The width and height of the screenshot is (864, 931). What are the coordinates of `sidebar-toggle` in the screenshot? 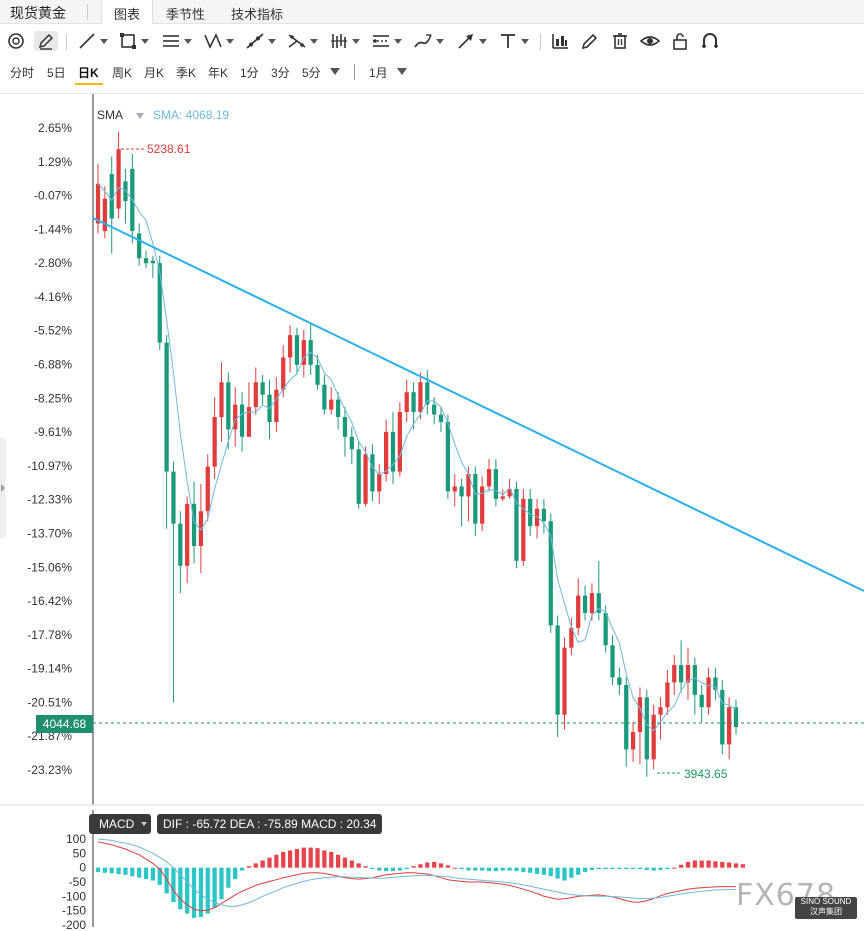 It's located at (3, 488).